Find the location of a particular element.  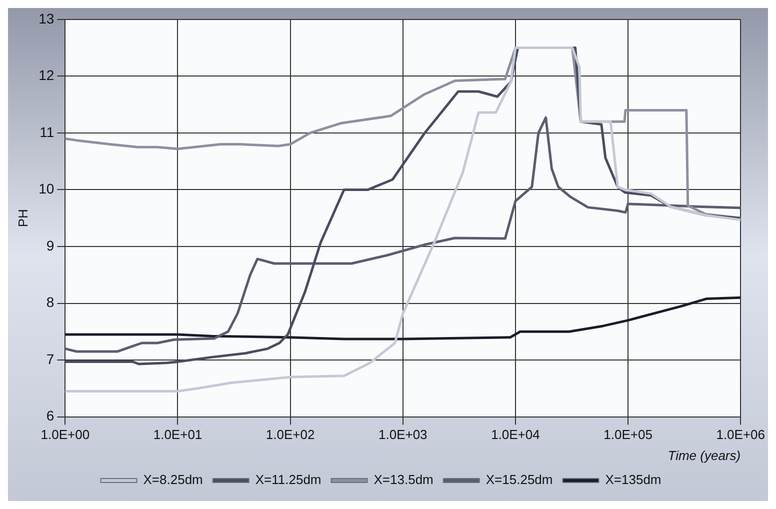

x-tick-label: 1.0E+06 is located at coordinates (740, 434).